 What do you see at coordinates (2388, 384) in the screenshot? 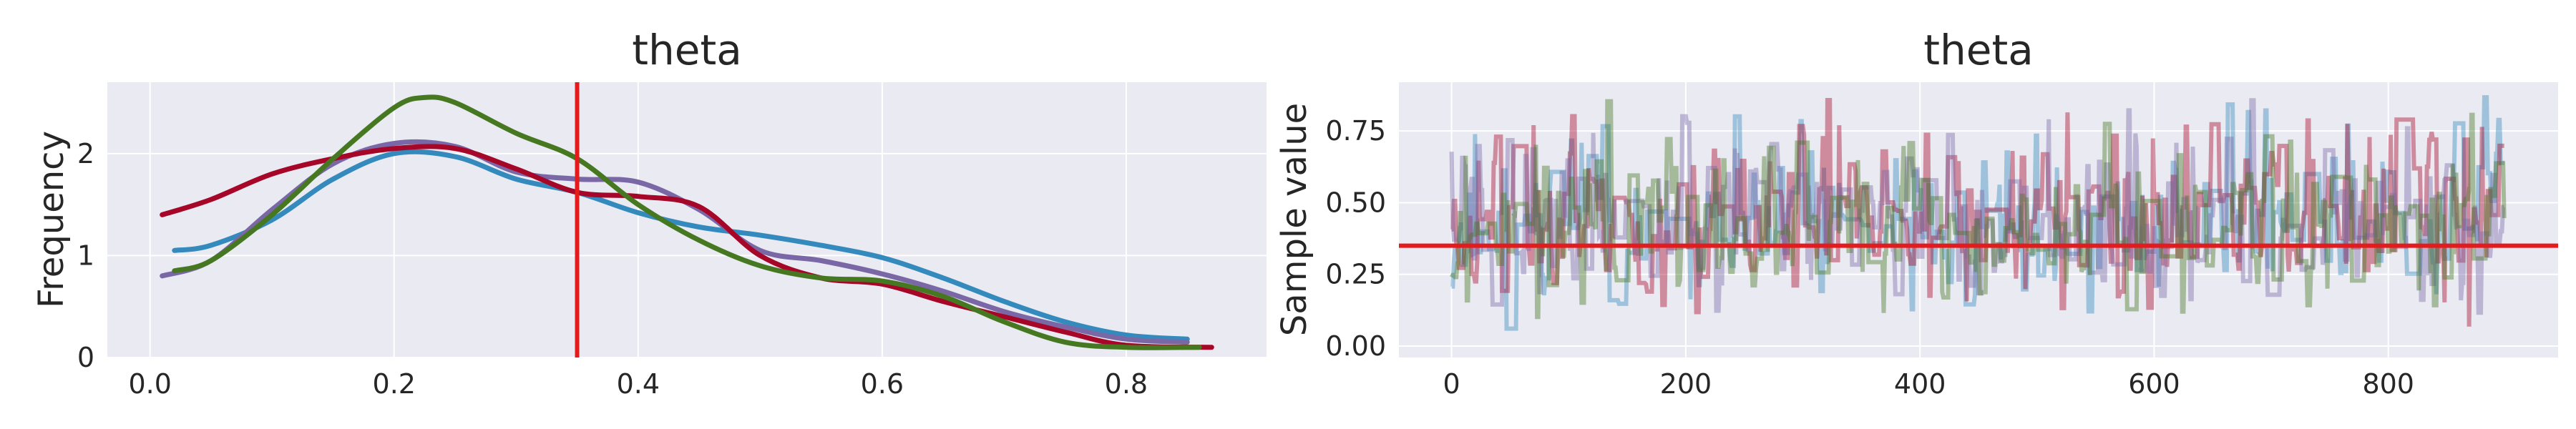
I see `trace-x-tick-label: 800` at bounding box center [2388, 384].